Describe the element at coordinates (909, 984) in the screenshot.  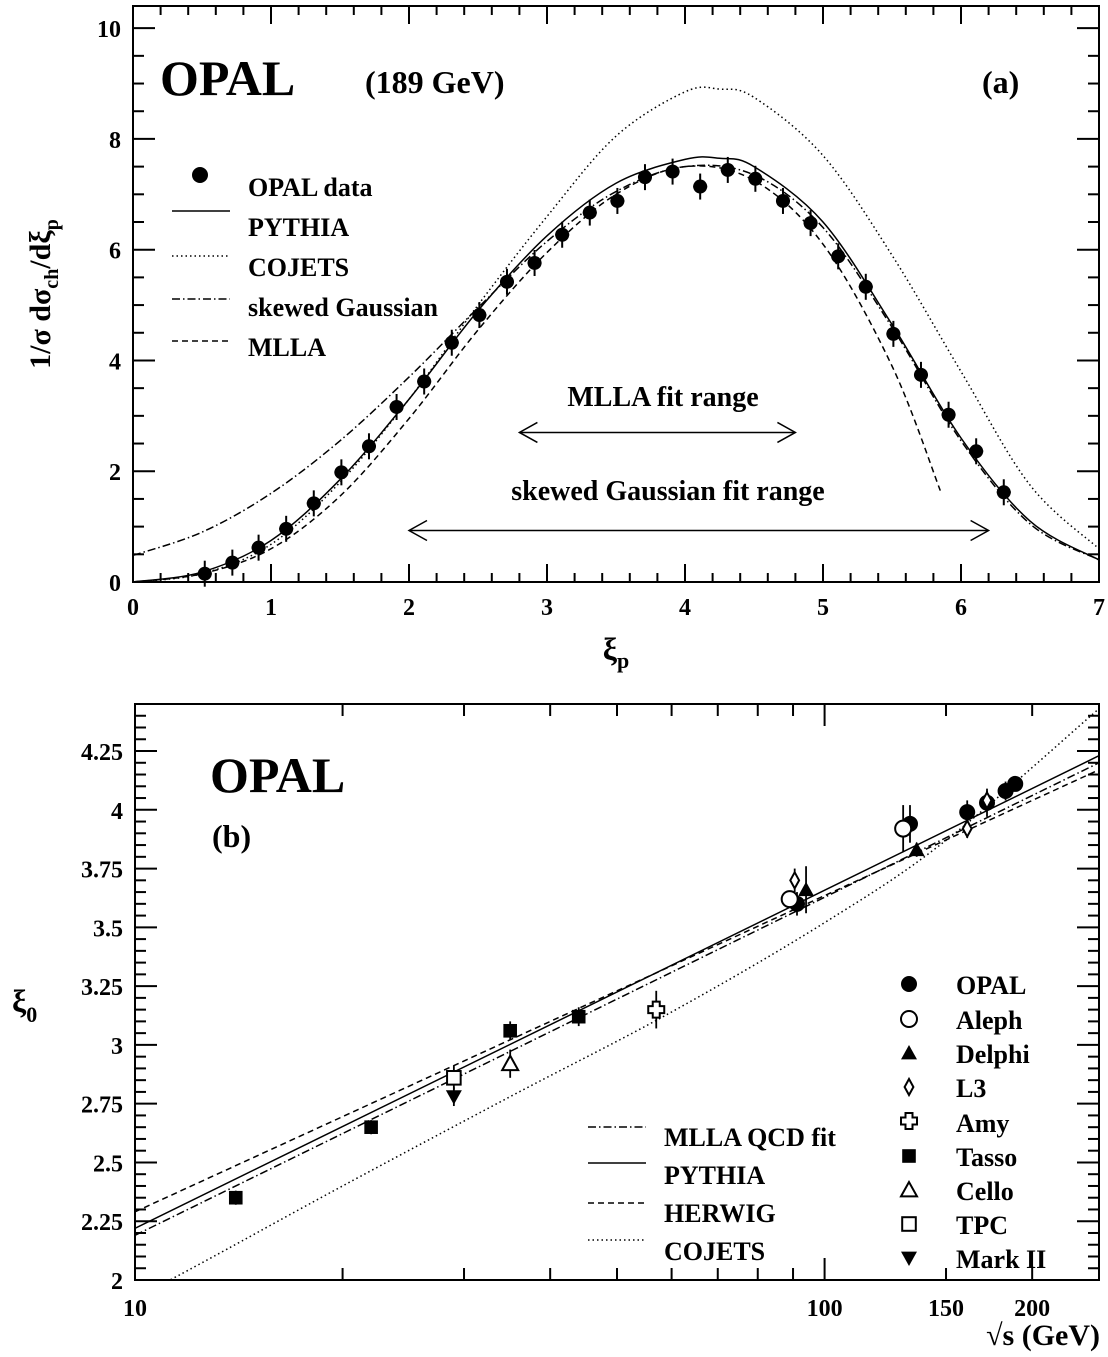
I see `legend-marker-opal` at that location.